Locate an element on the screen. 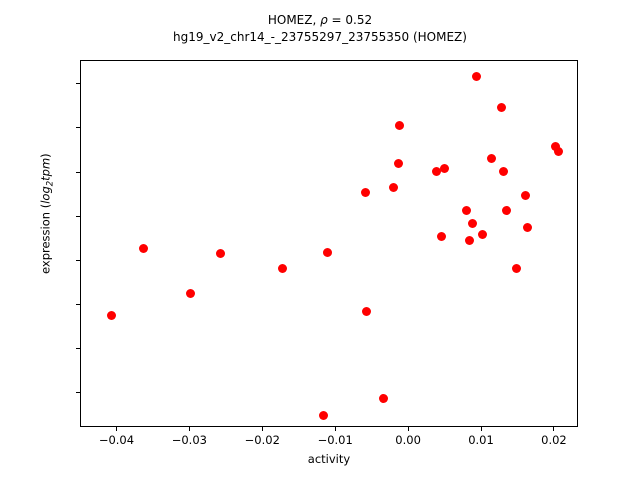 The width and height of the screenshot is (640, 480). x-tick-label: −0.02 is located at coordinates (262, 440).